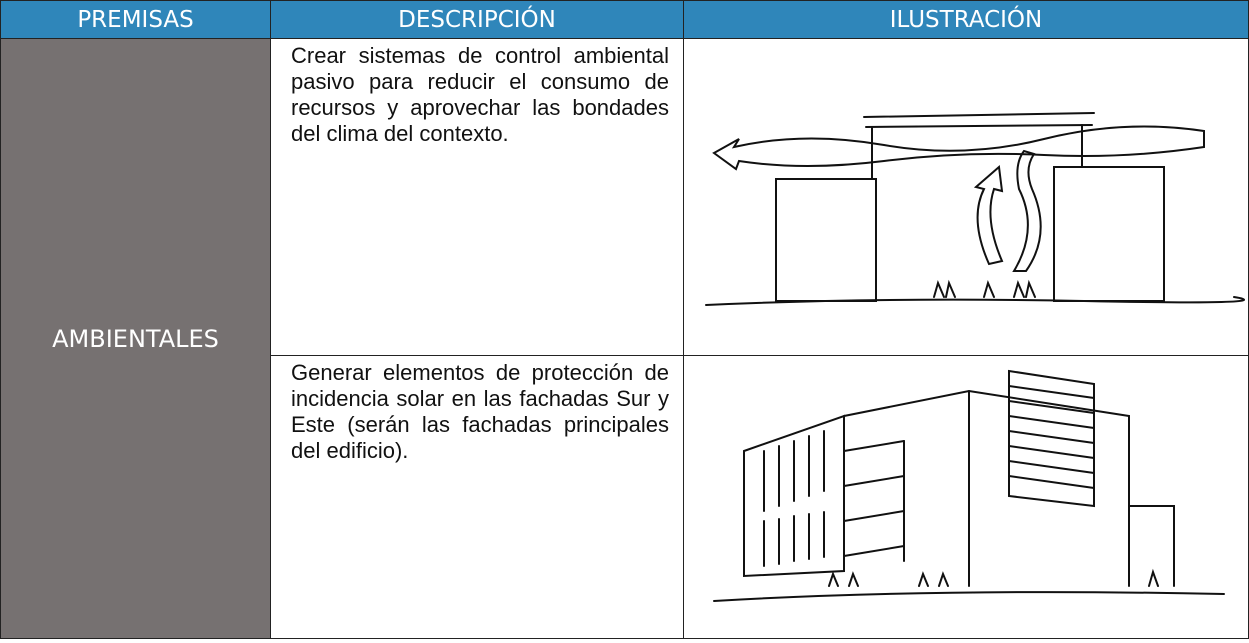 The width and height of the screenshot is (1249, 643). I want to click on header-cell: ILUSTRACIÓN, so click(966, 19).